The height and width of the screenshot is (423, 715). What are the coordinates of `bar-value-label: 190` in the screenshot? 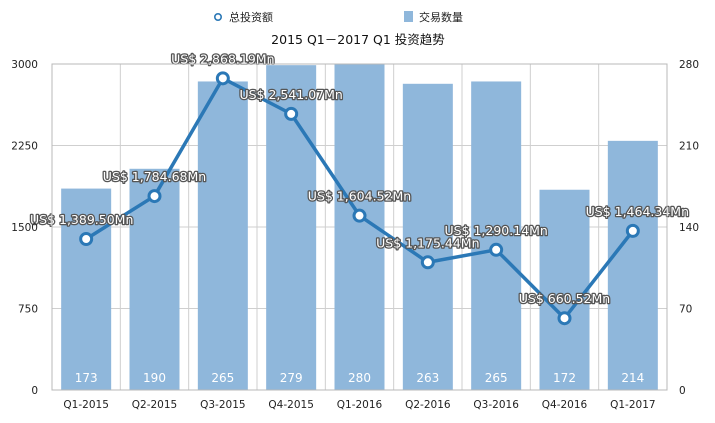 It's located at (154, 378).